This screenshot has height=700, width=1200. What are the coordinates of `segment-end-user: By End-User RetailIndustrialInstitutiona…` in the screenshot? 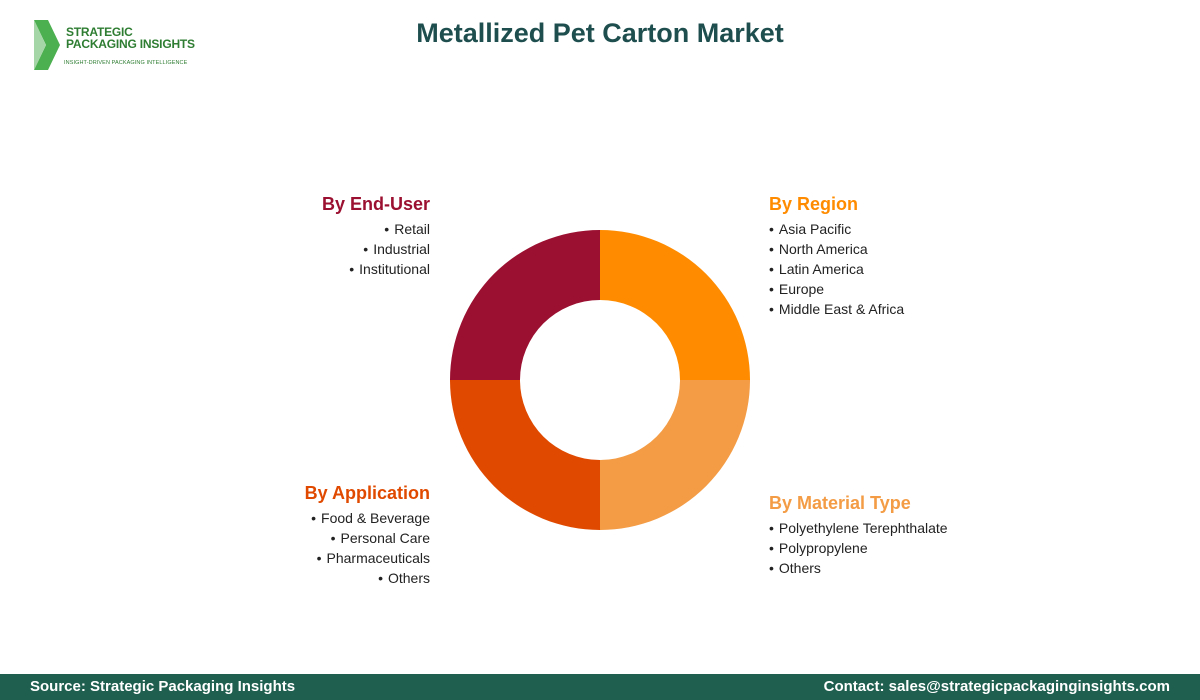 It's located at (376, 236).